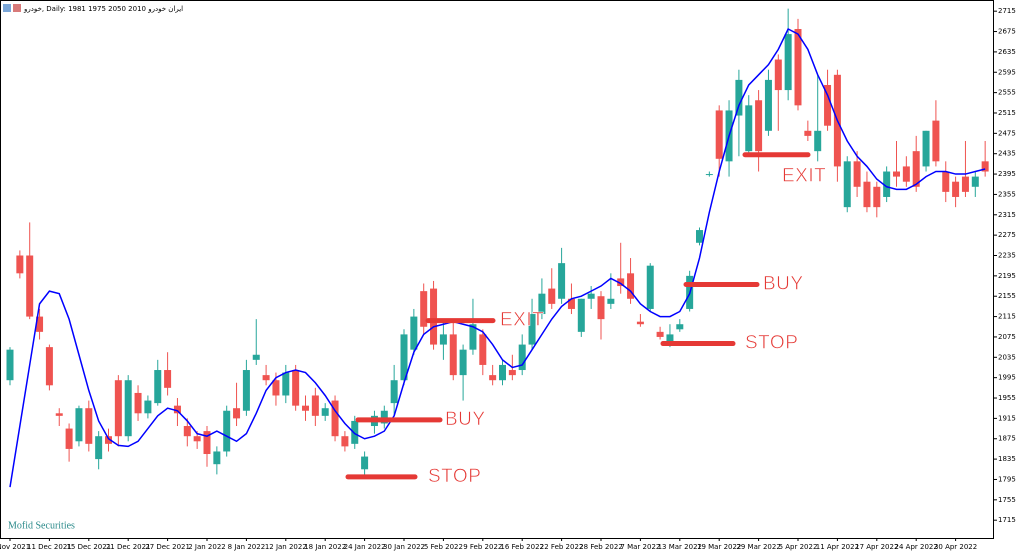 The height and width of the screenshot is (554, 1024). I want to click on y-tick-label: 2235, so click(1007, 256).